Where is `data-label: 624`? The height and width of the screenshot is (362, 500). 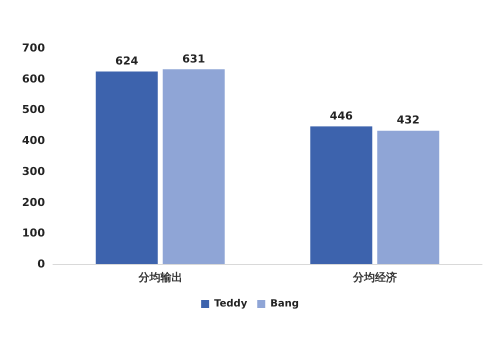
data-label: 624 is located at coordinates (127, 61).